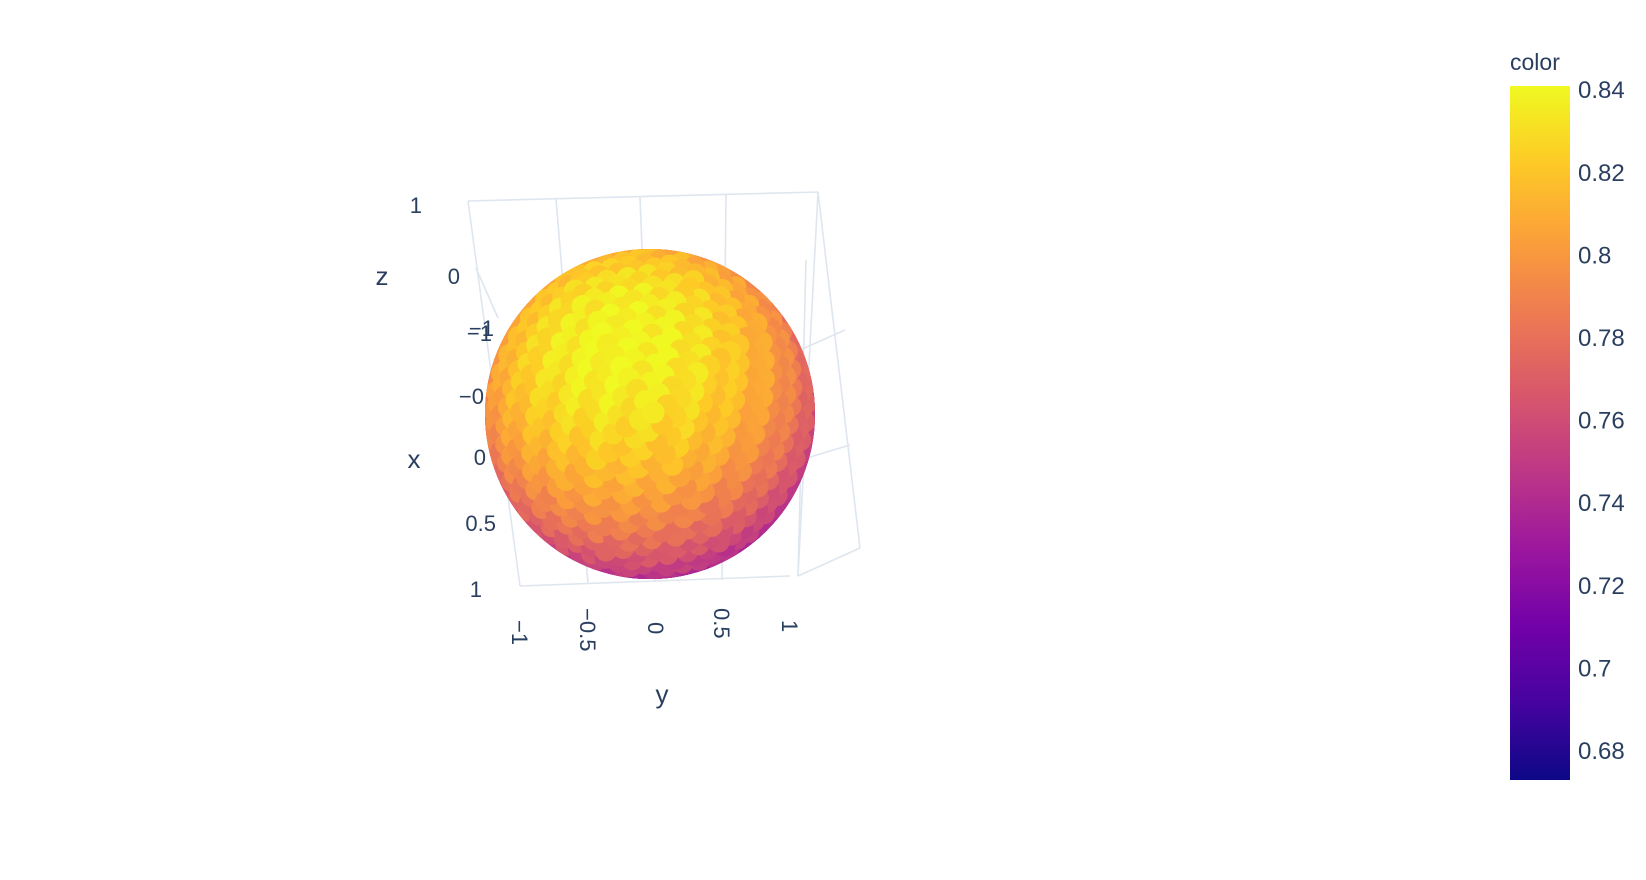  I want to click on colorbar-tick-label: 0.74, so click(1601, 503).